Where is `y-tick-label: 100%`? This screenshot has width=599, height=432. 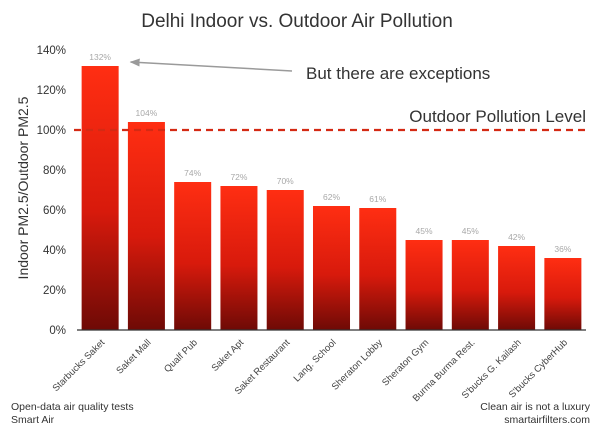 y-tick-label: 100% is located at coordinates (51, 131).